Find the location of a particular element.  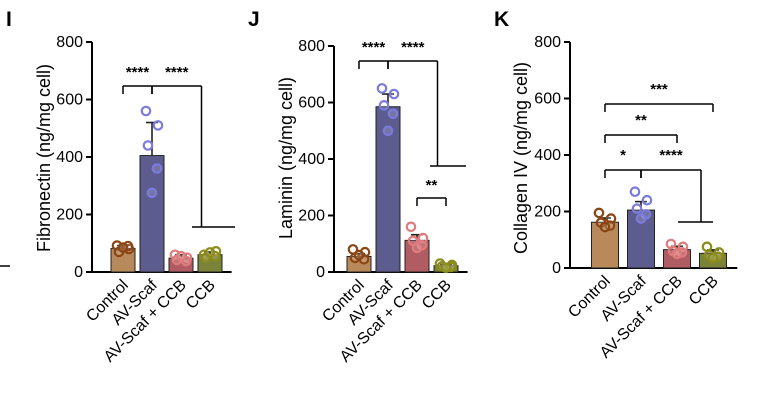

significance-label: *** is located at coordinates (659, 89).